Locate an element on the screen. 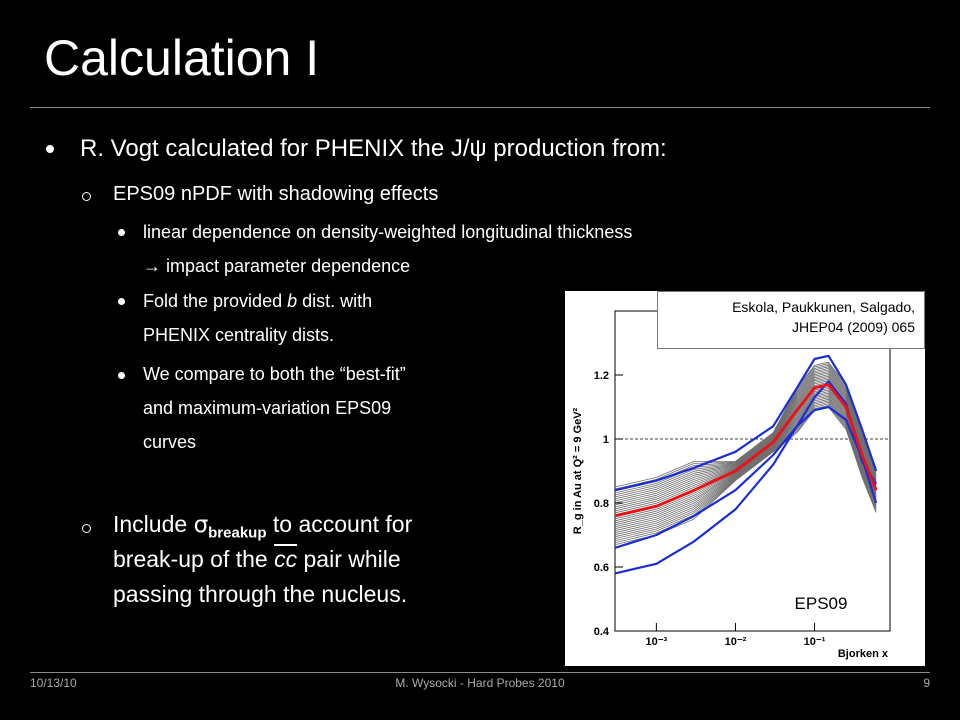 The height and width of the screenshot is (720, 960). x-tick-label: 10⁻² is located at coordinates (736, 642).